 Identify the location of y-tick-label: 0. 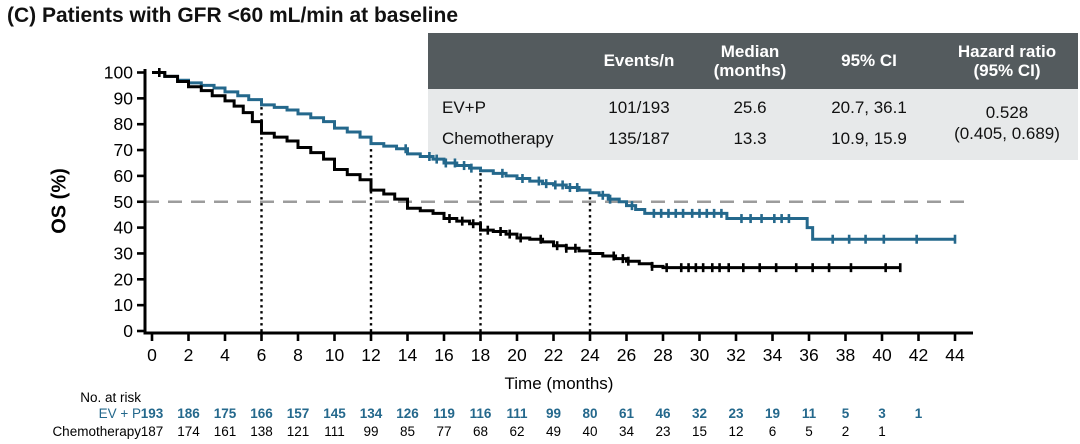
(128, 331).